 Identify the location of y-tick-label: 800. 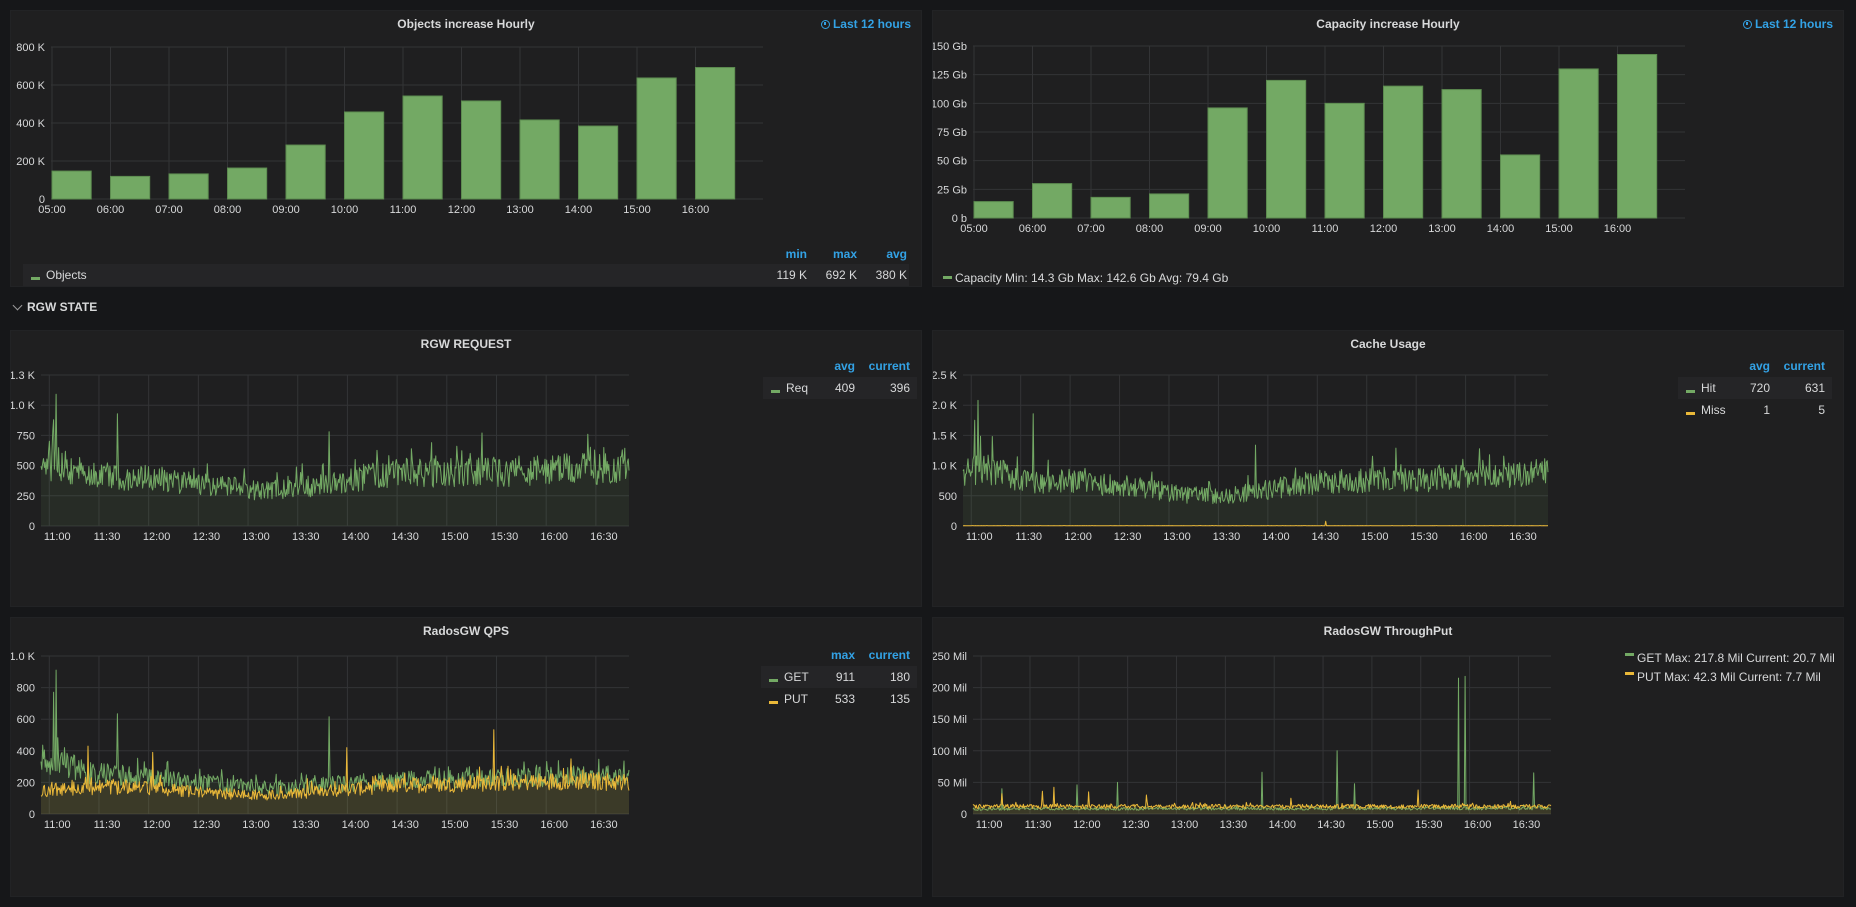
(26, 689).